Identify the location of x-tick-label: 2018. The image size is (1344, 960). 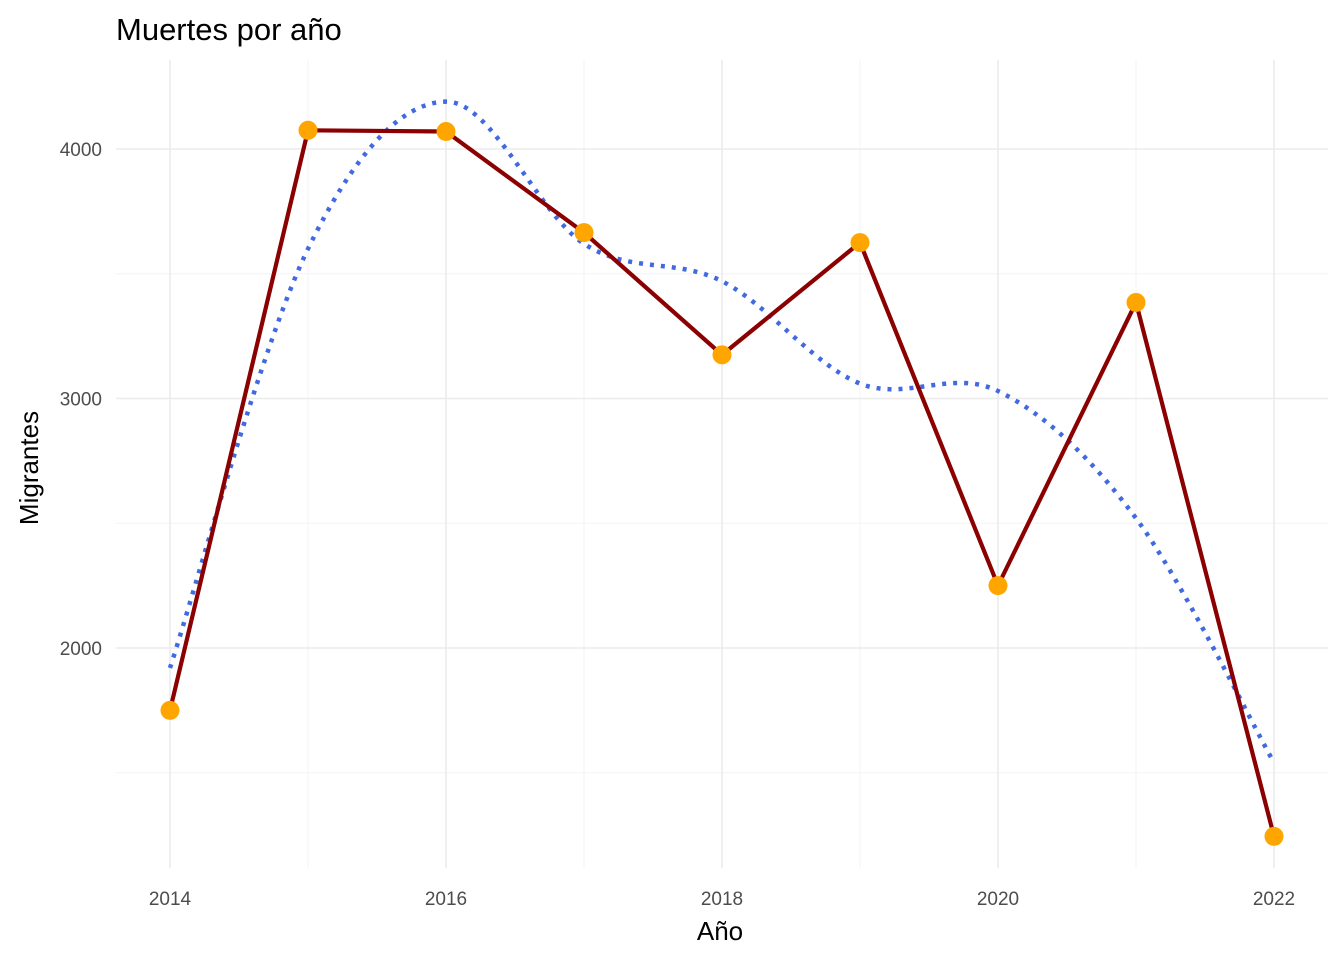
(722, 899).